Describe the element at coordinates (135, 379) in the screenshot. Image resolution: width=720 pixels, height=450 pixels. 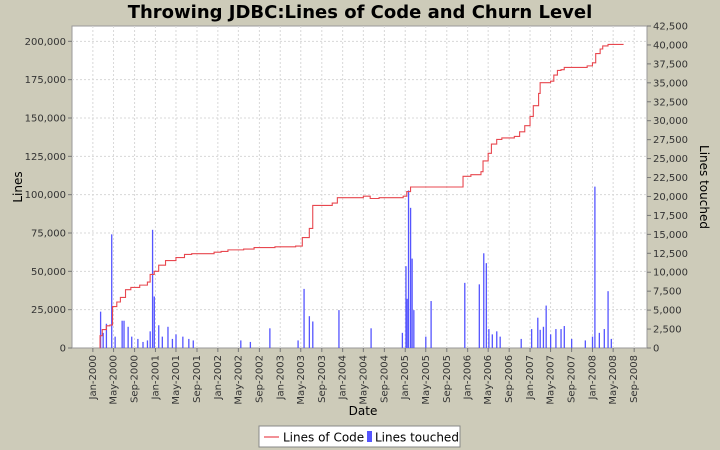
I see `x-tick-label: Sep-2000` at that location.